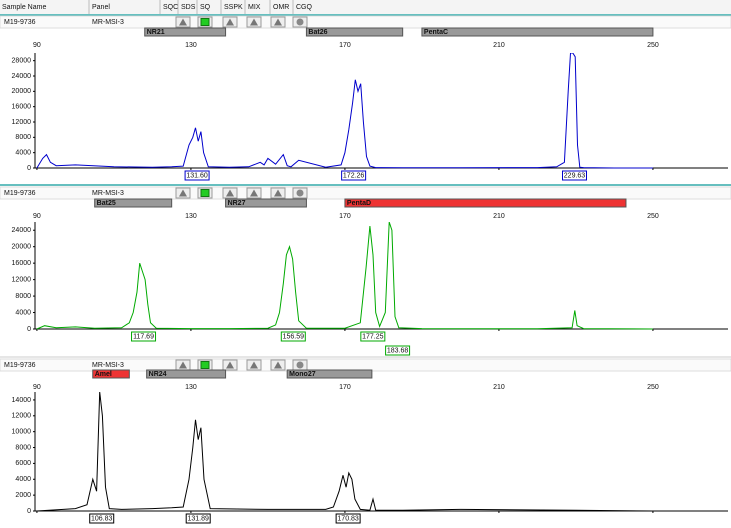 This screenshot has width=731, height=528. Describe the element at coordinates (22, 247) in the screenshot. I see `y-tick-label: 20000` at that location.